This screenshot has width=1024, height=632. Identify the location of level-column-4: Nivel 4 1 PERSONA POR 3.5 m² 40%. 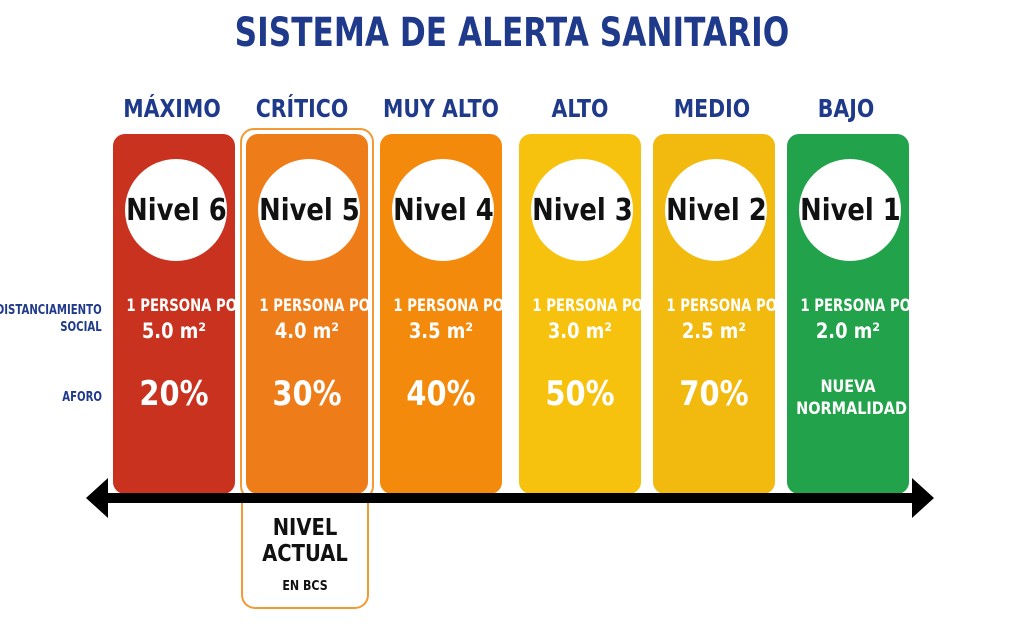
(447, 314).